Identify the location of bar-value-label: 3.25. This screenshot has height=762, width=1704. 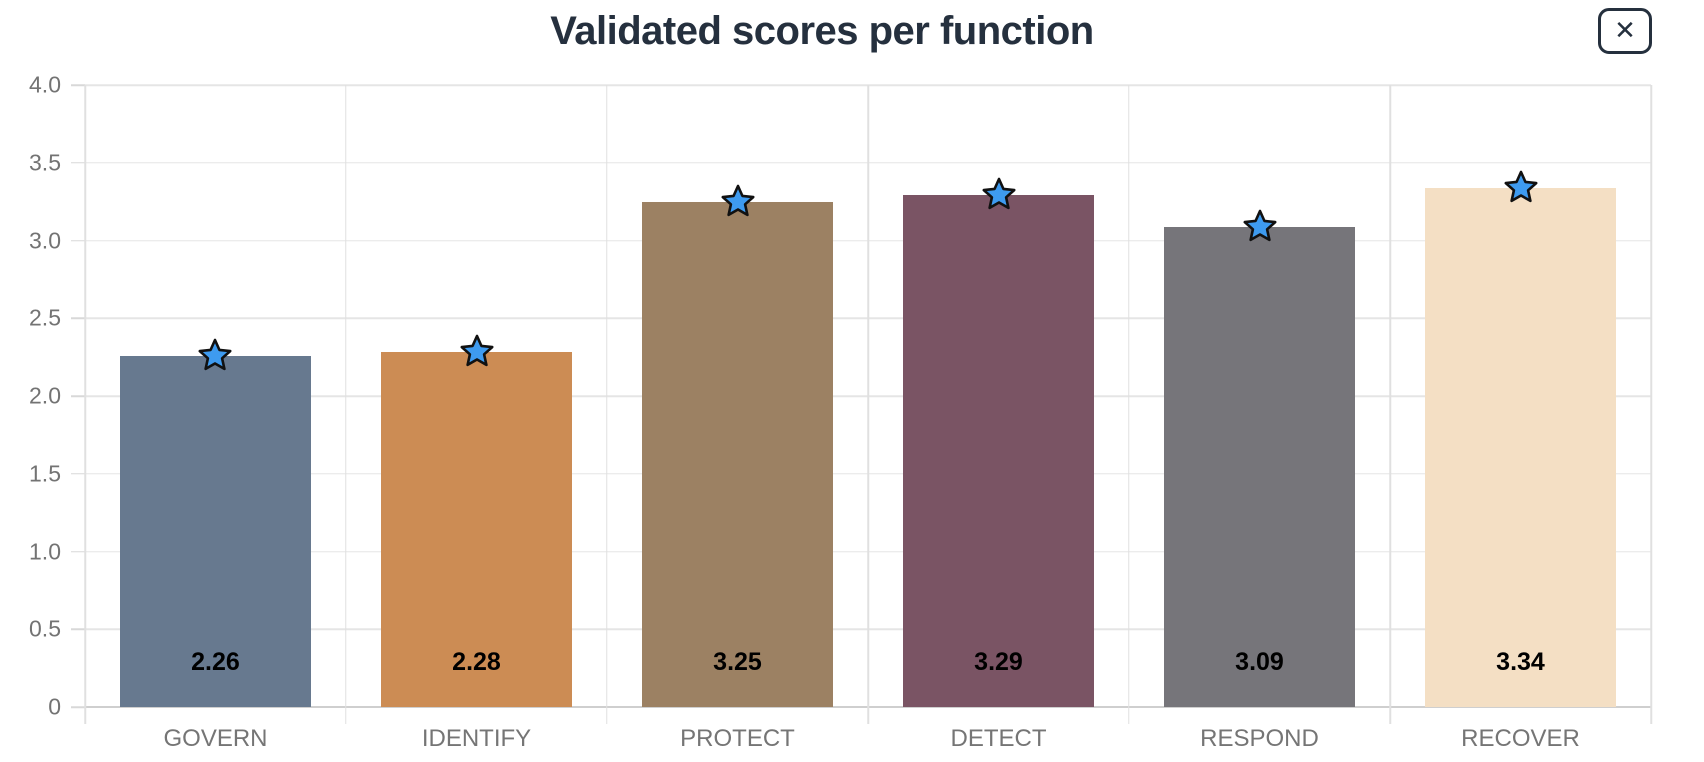
(737, 662).